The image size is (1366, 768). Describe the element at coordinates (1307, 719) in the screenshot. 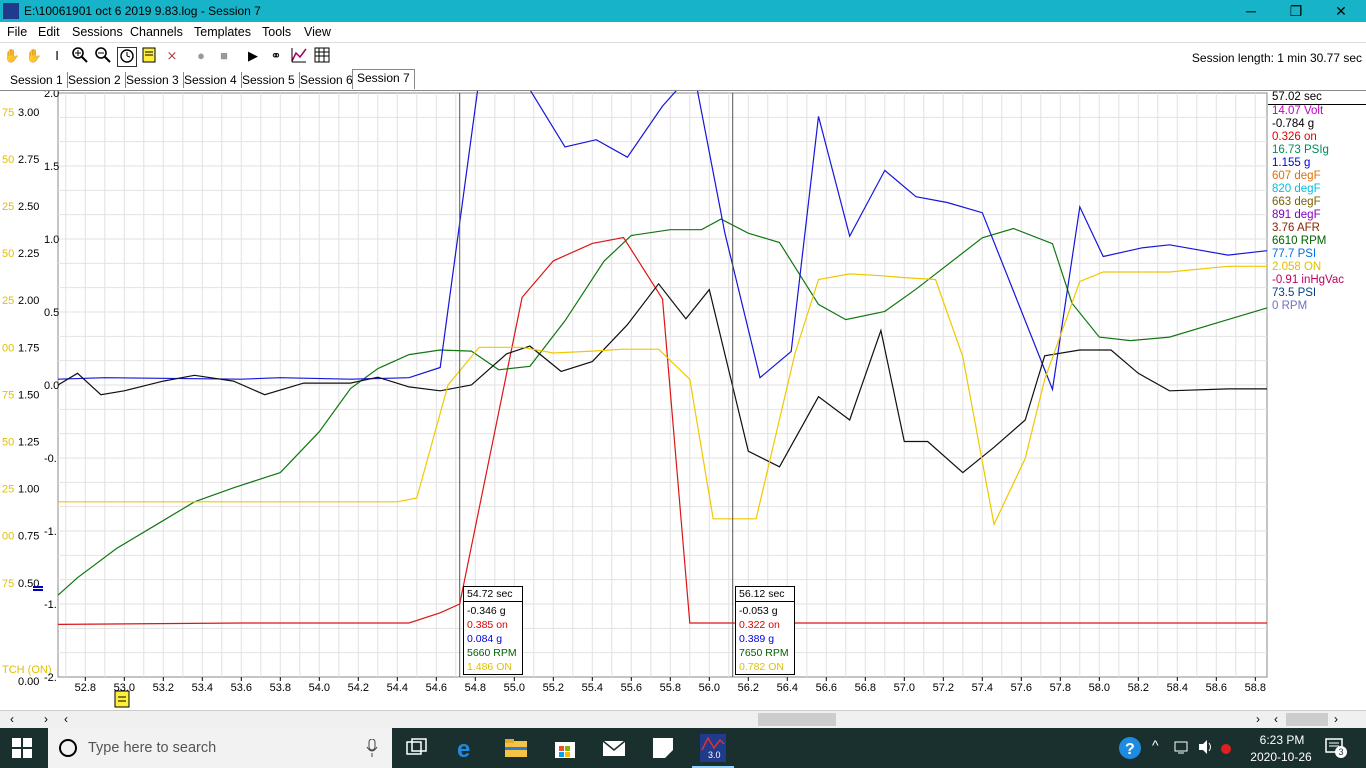

I see `panel-scroll-thumb` at that location.